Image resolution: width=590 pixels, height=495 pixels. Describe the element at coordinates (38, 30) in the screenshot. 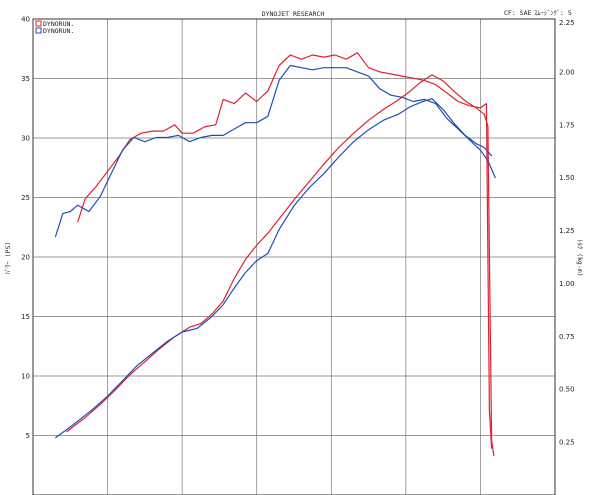

I see `legend-swatch-blue` at that location.